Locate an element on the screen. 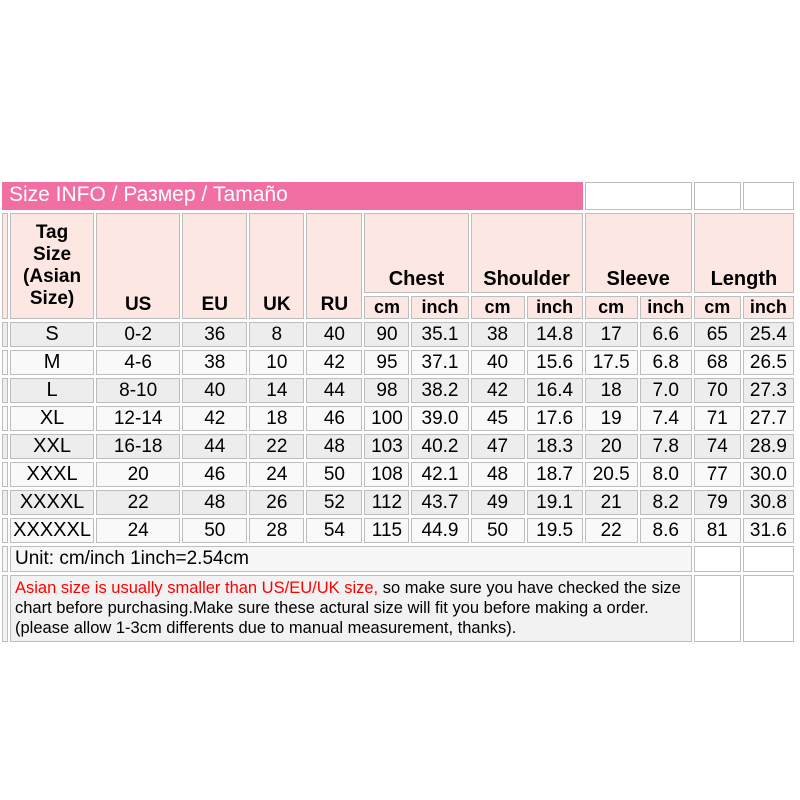  table-row: XXXXL 22 48 26 52 112 43.7 49 19.1 21 8.2 79 30.8 is located at coordinates (398, 502).